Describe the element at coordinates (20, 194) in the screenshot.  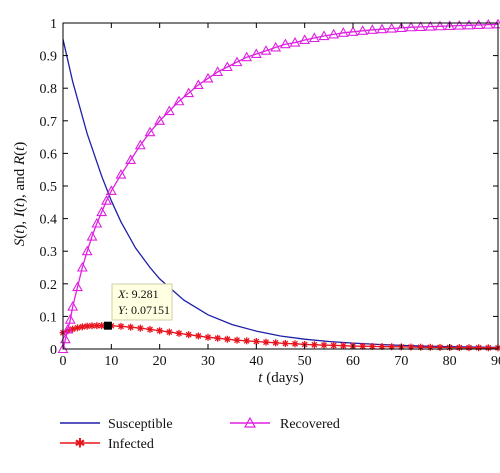
I see `y-axis-title: S(t), I(t), and R(t)` at that location.